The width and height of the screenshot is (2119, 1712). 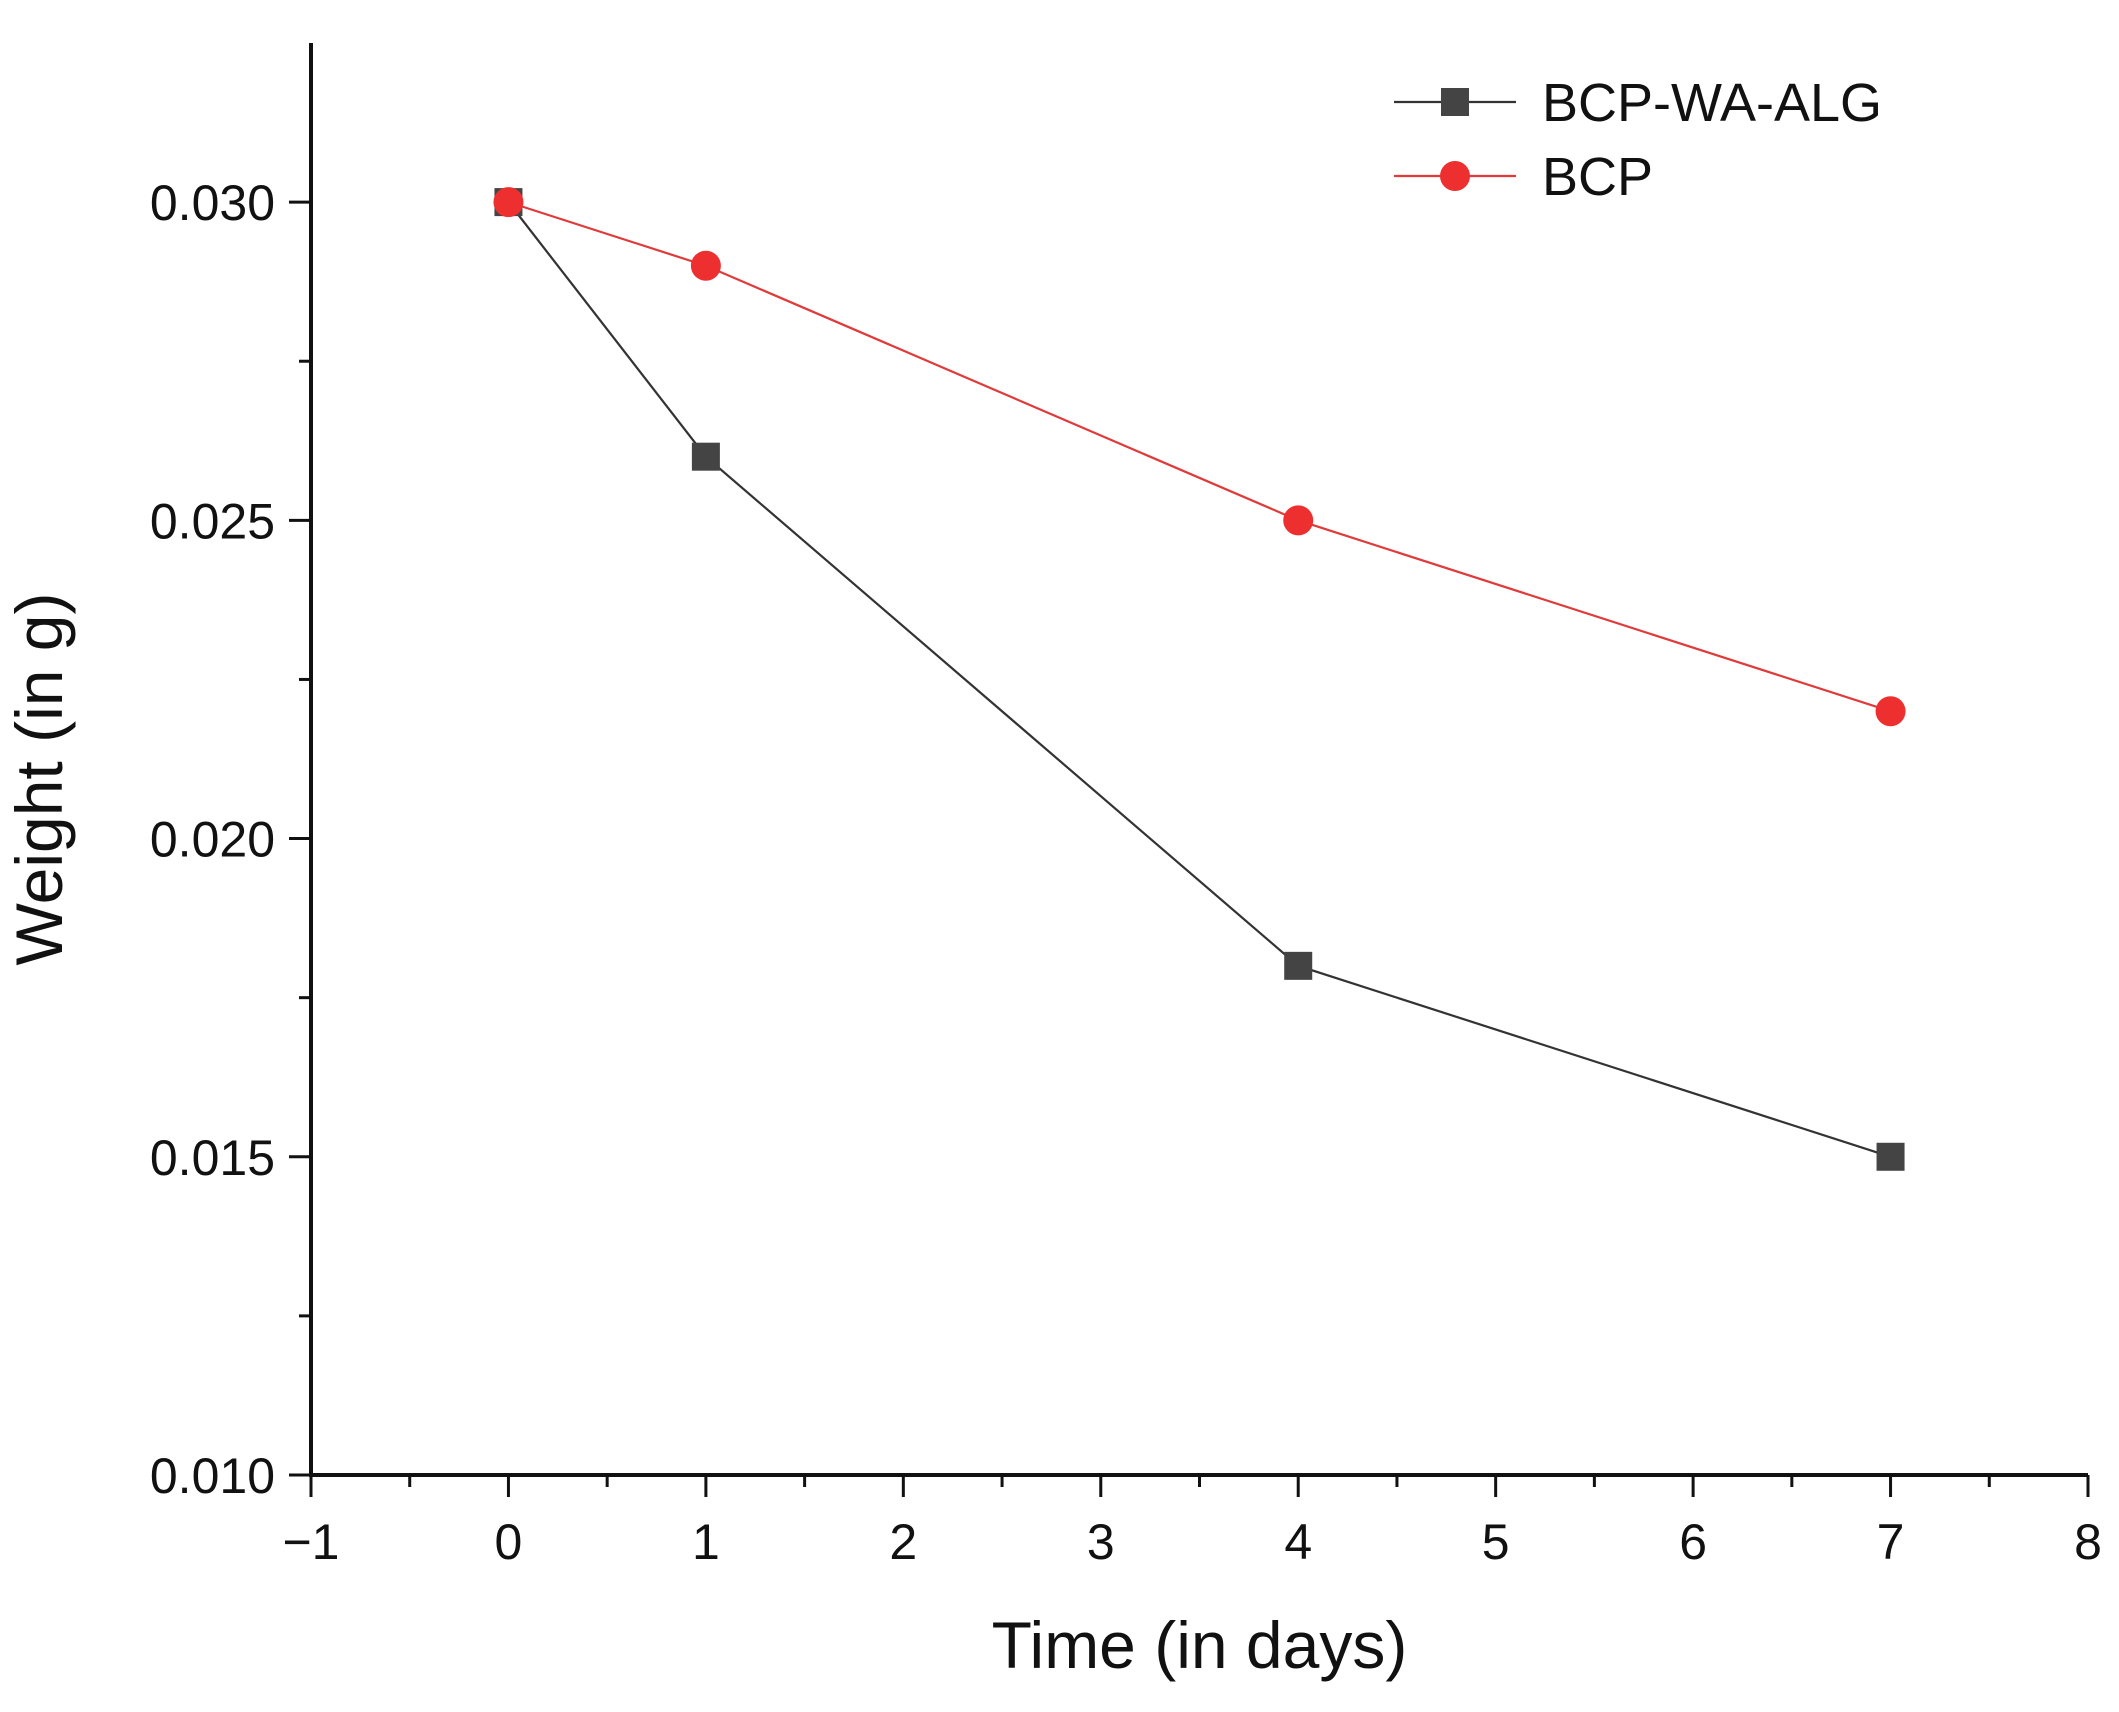 What do you see at coordinates (1192, 1522) in the screenshot?
I see `x-axis-ticks: −1 0 1 2 3 4 5 6 7 8` at bounding box center [1192, 1522].